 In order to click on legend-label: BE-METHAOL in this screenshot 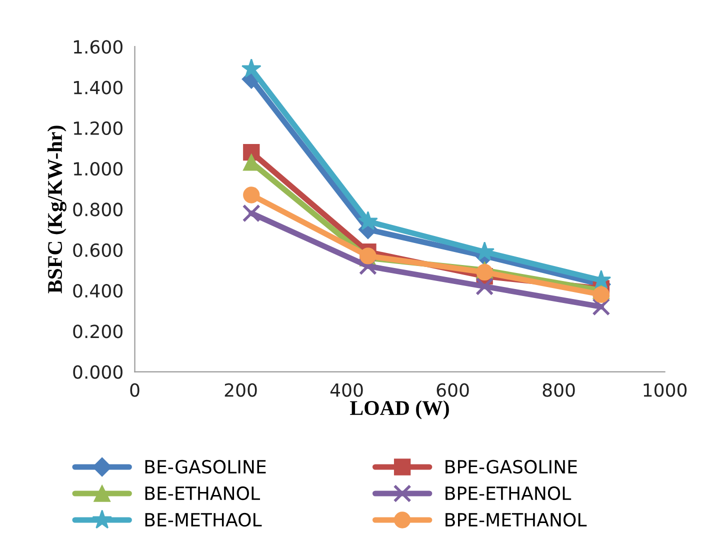, I will do `click(203, 519)`.